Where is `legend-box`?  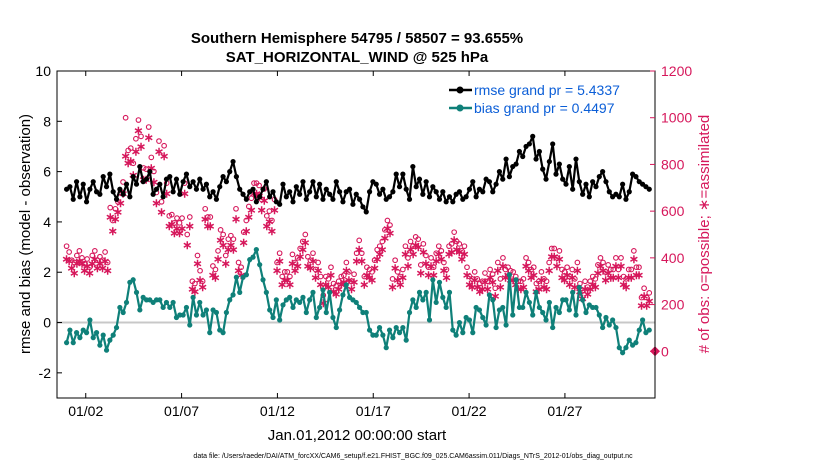
legend-box is located at coordinates (548, 97).